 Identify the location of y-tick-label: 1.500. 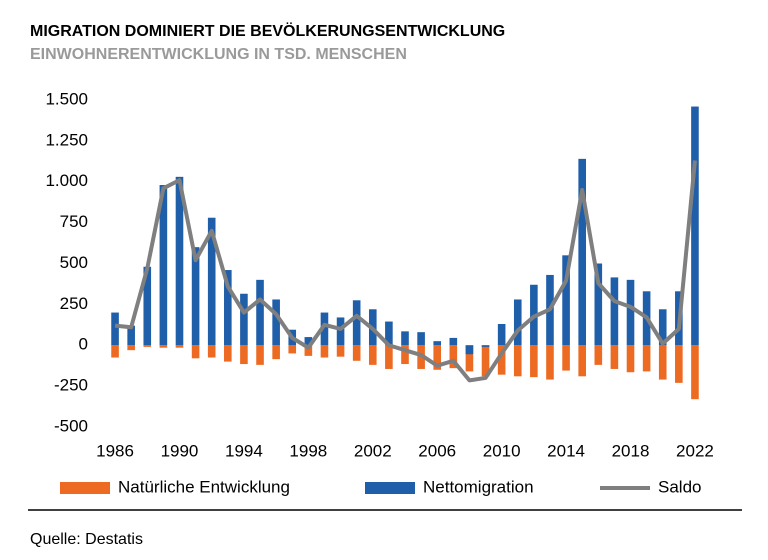
(66, 98).